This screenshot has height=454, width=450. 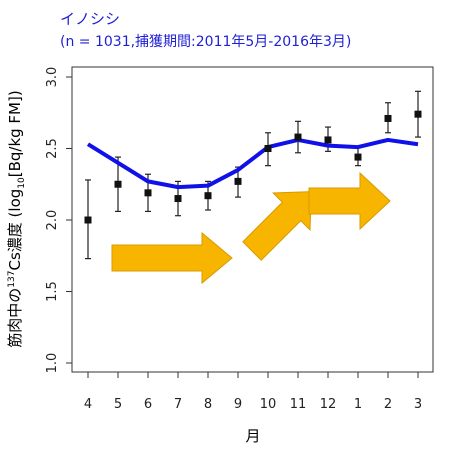 What do you see at coordinates (52, 148) in the screenshot?
I see `y-tick-label: 2.5` at bounding box center [52, 148].